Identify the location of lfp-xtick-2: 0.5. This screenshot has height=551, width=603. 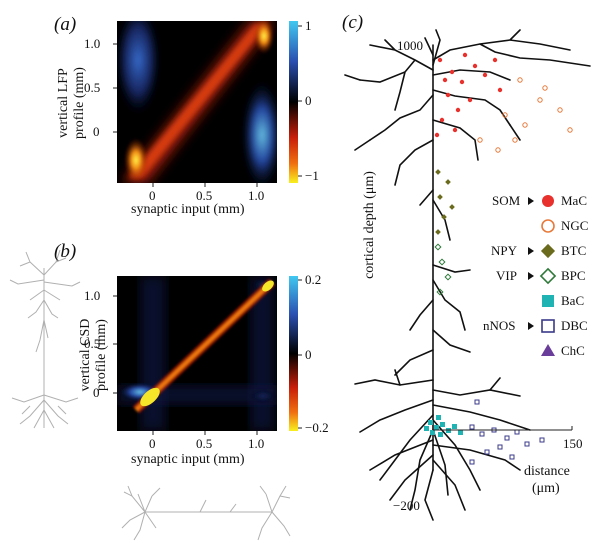
(204, 195).